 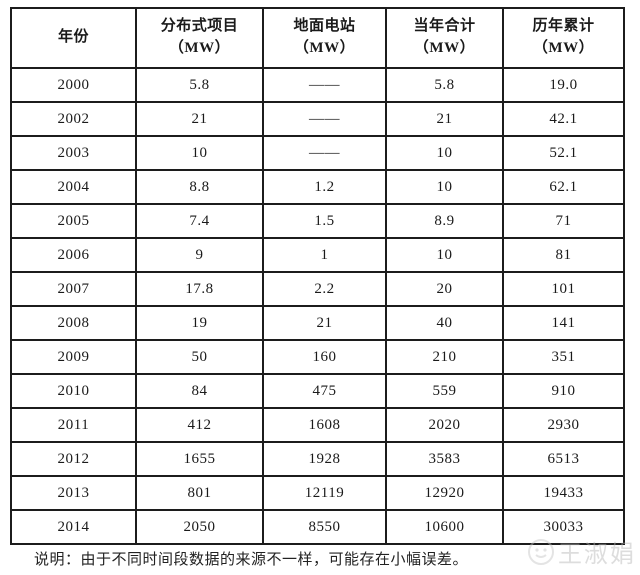 I want to click on table-cell: 19433, so click(x=563, y=493).